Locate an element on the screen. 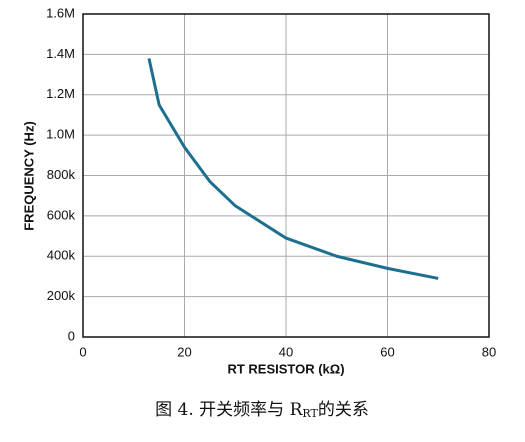 The image size is (525, 442). y-tick-label: 1.6M is located at coordinates (60, 12).